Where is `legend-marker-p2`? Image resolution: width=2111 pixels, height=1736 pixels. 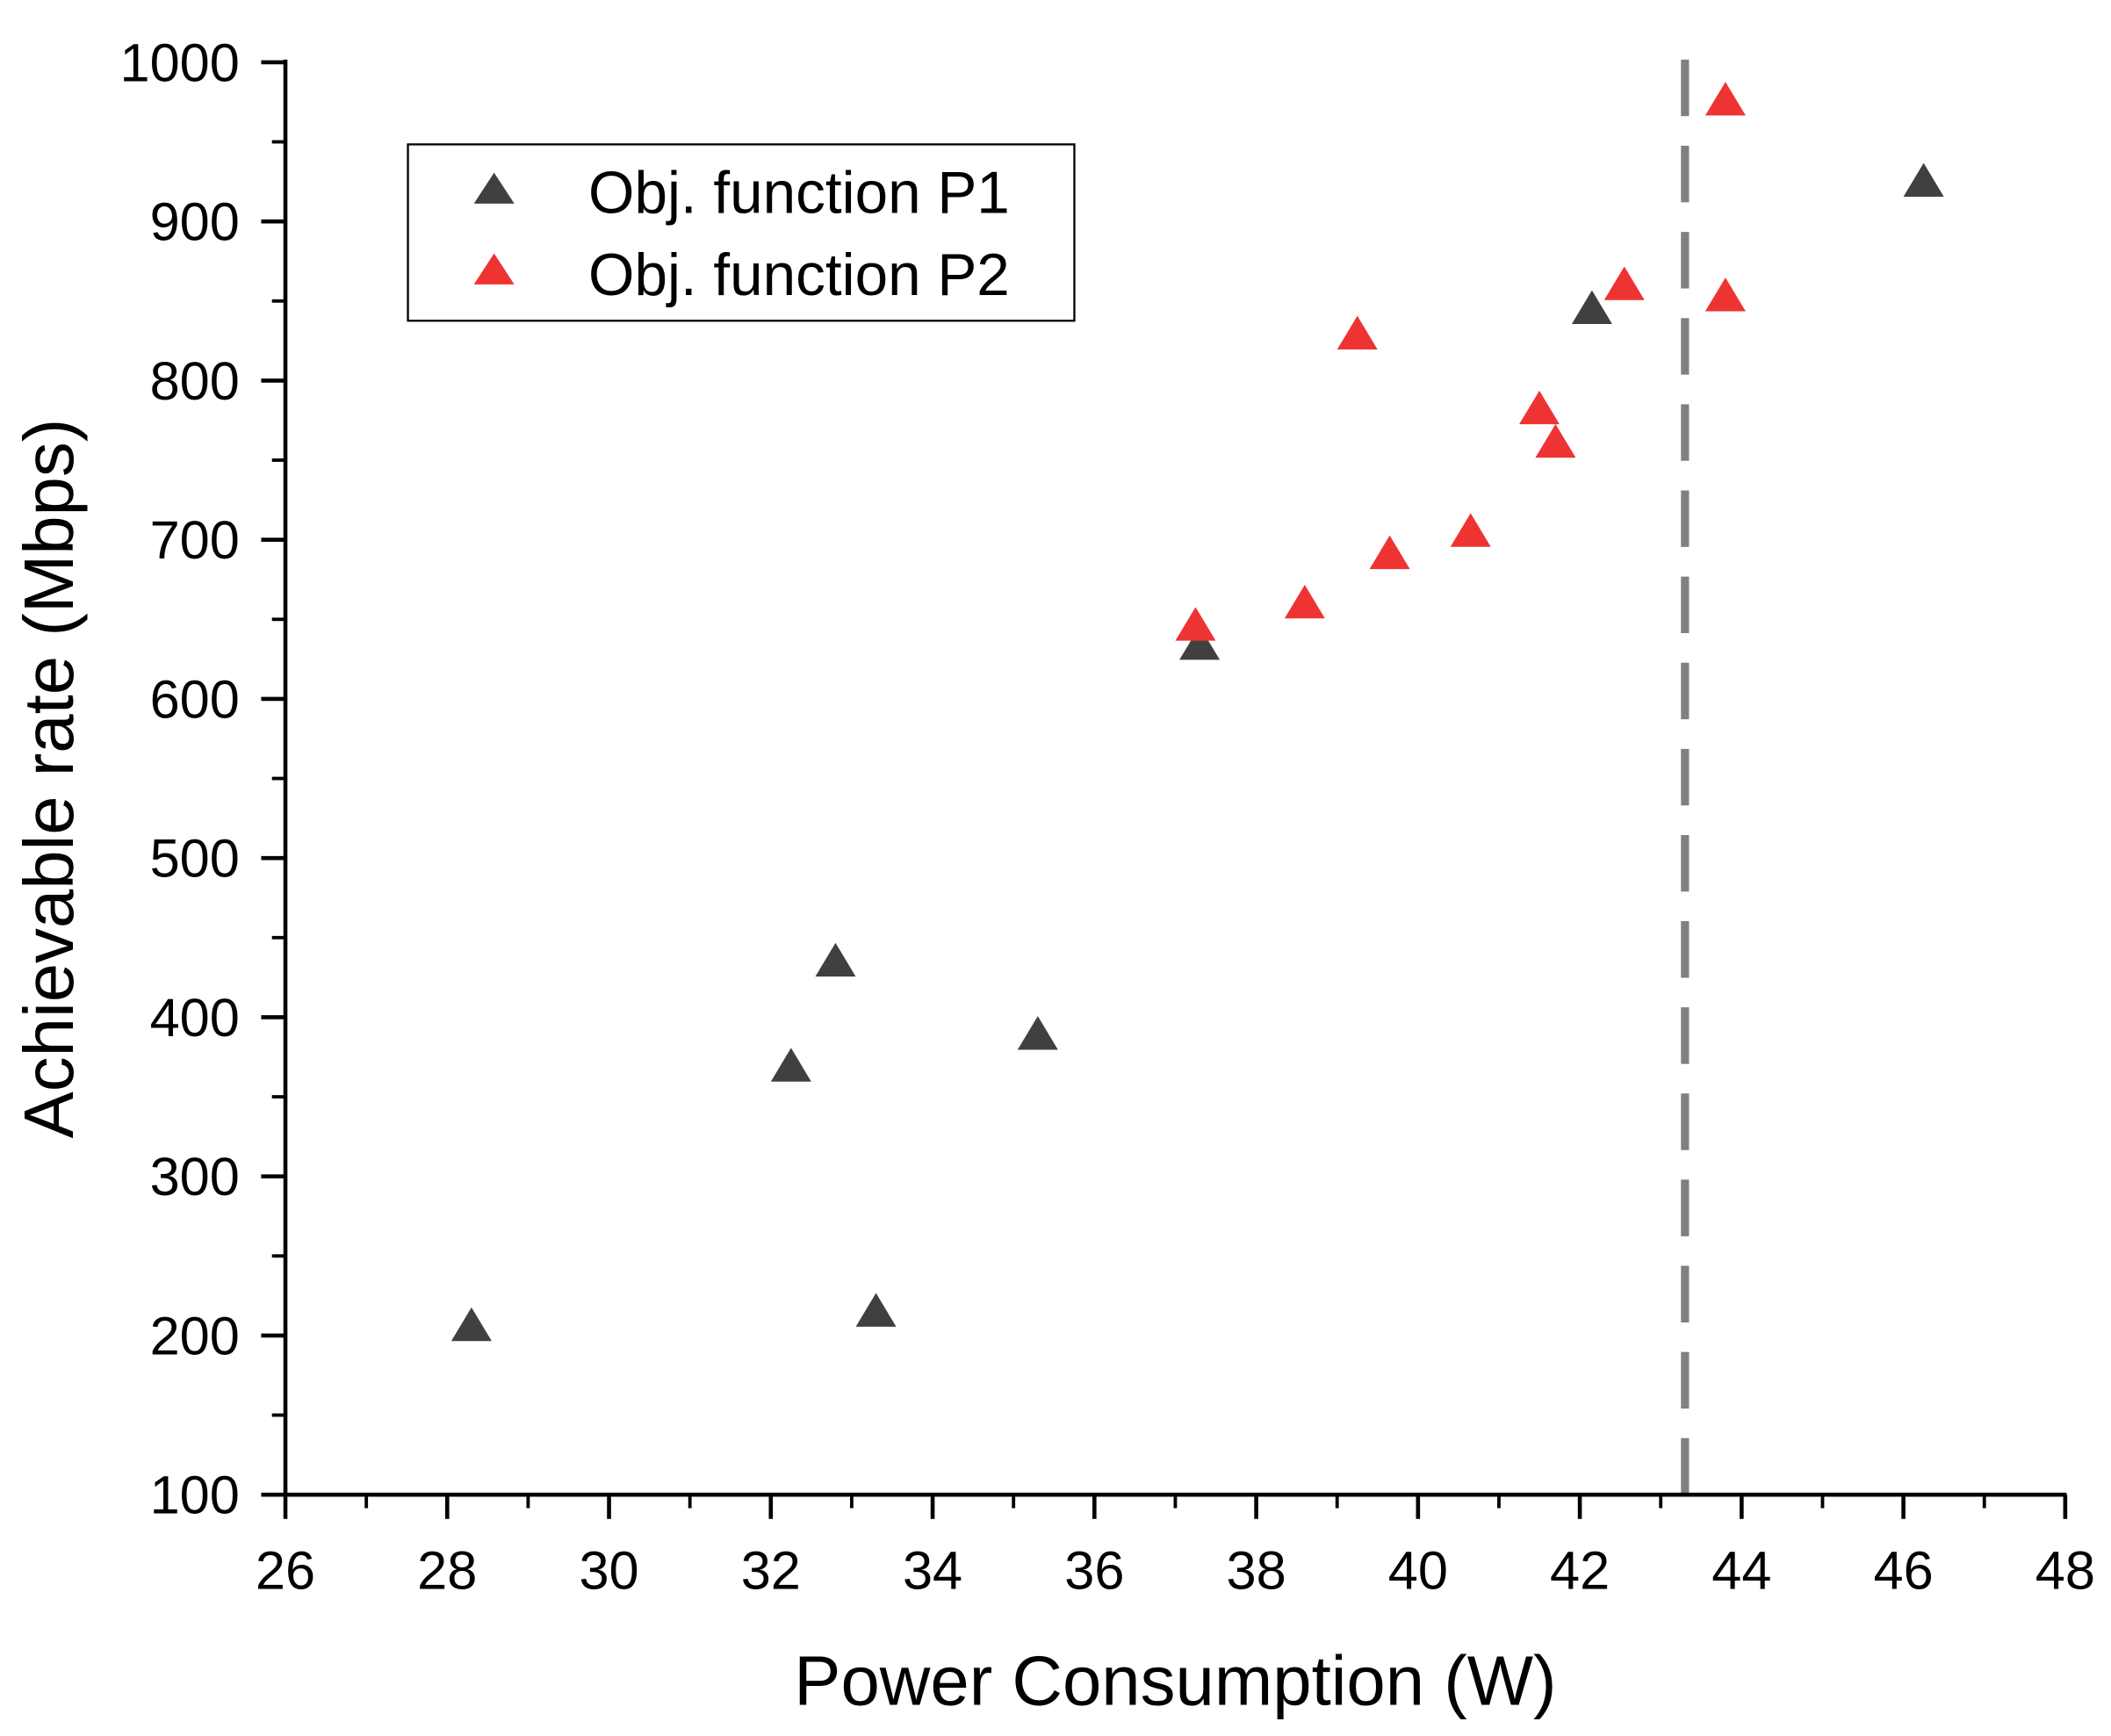
legend-marker-p2 is located at coordinates (494, 269).